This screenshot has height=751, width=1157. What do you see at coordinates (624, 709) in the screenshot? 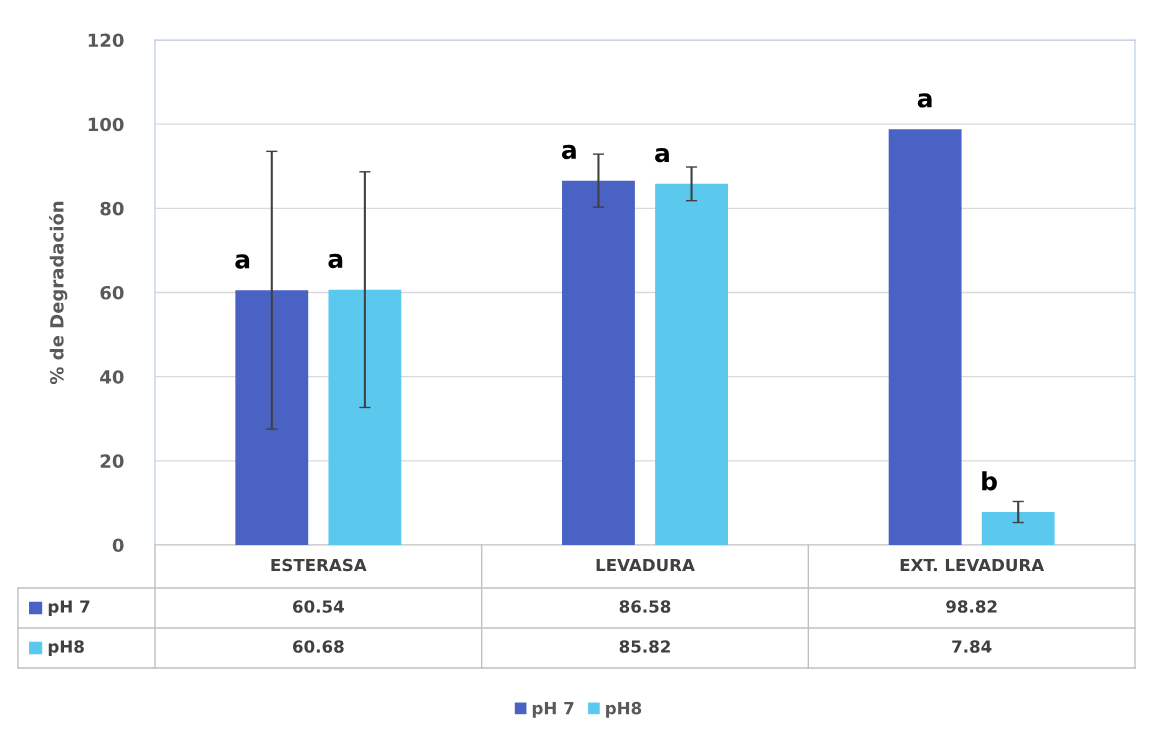
I see `legend-label: pH8` at bounding box center [624, 709].